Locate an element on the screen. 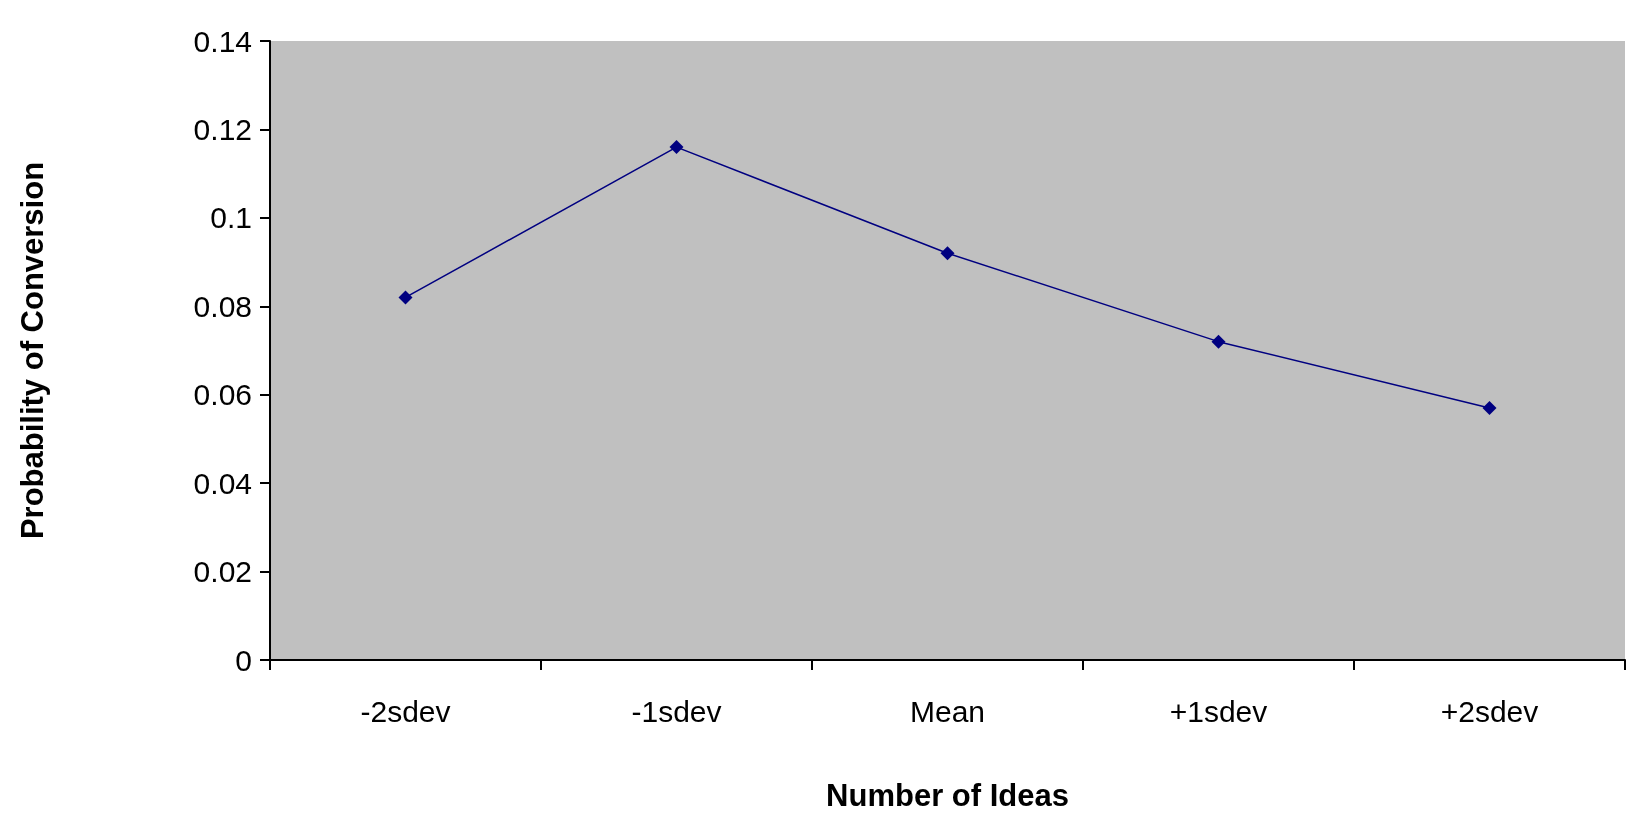 This screenshot has height=839, width=1639. y-tick-label: 0.14 is located at coordinates (222, 41).